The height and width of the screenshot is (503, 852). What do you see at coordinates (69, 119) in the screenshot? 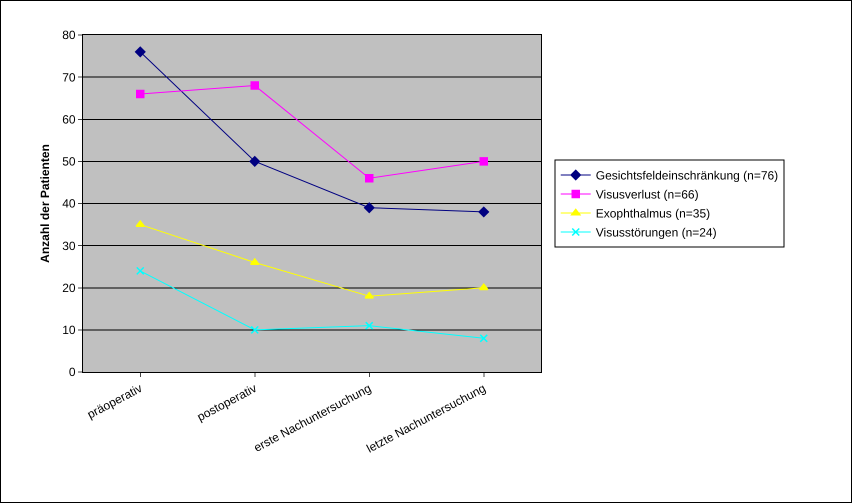
I see `y-tick-label: 60` at bounding box center [69, 119].